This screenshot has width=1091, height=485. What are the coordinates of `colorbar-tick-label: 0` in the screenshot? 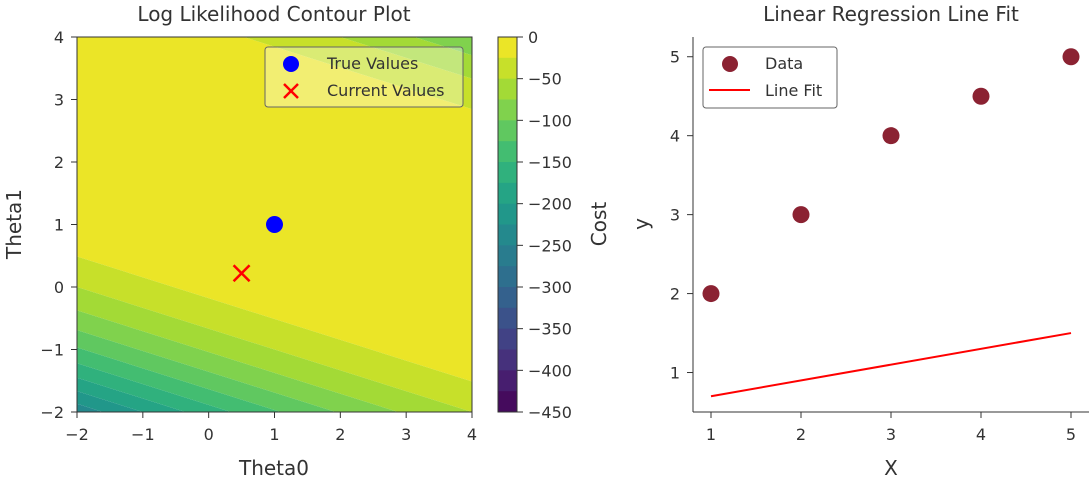 It's located at (533, 37).